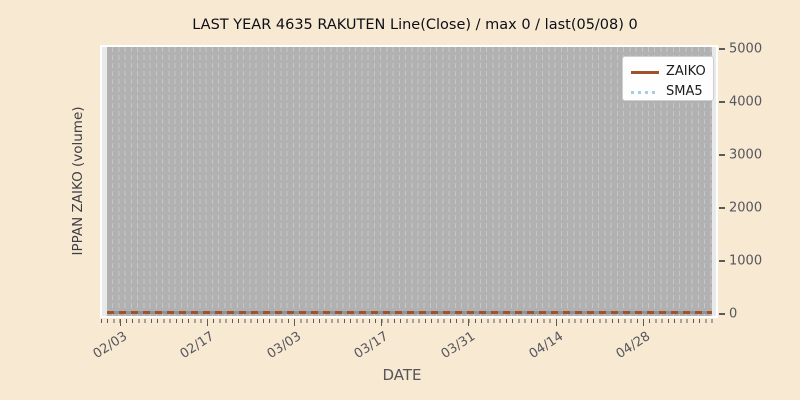 The image size is (800, 400). What do you see at coordinates (746, 49) in the screenshot?
I see `y-tick-label: 5000` at bounding box center [746, 49].